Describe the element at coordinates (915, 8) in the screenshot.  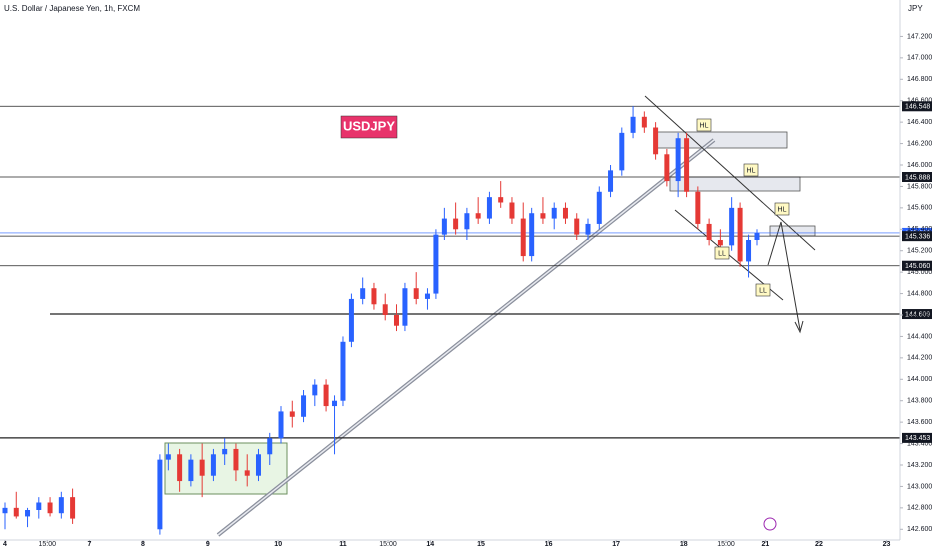
I see `currency: JPY` at that location.